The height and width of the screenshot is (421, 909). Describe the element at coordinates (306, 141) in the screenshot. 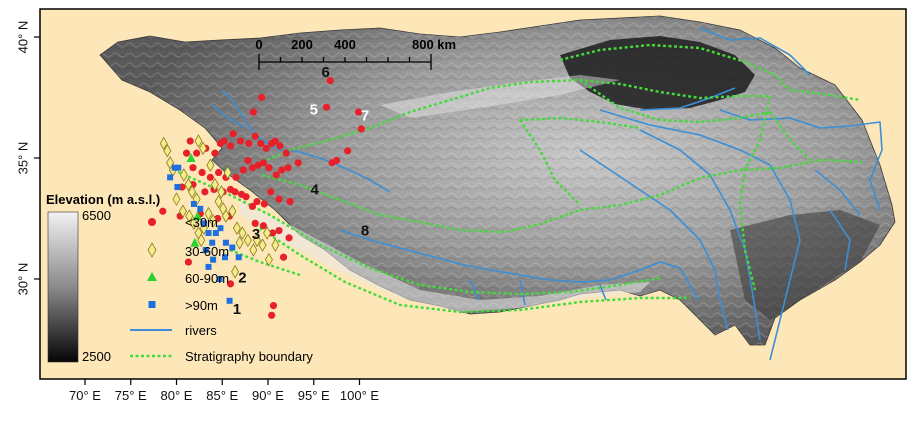

I see `river-indus` at that location.